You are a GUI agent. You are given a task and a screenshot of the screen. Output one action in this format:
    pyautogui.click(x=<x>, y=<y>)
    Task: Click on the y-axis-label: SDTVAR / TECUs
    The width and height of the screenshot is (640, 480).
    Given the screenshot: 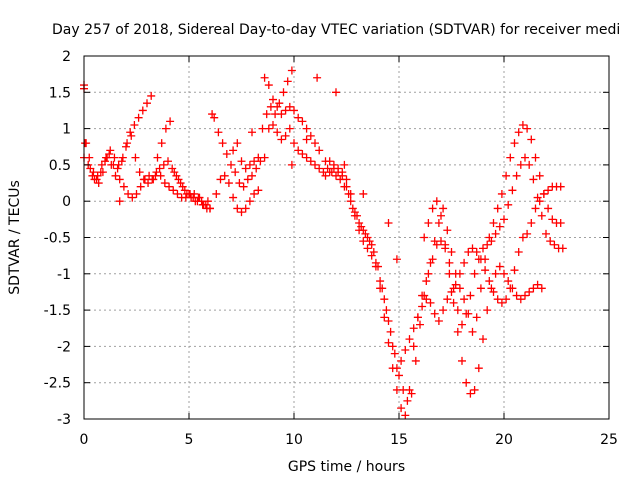 What is the action you would take?
    pyautogui.click(x=15, y=237)
    